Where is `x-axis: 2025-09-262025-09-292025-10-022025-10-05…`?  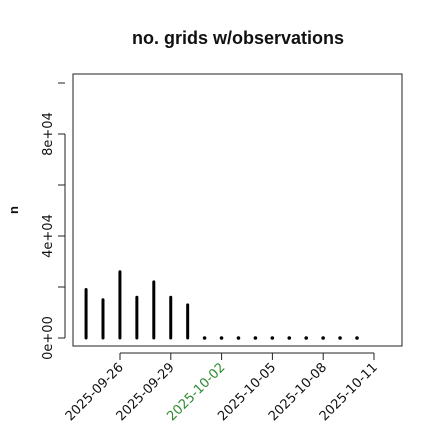
x-axis: 2025-09-262025-09-292025-10-022025-10-05… is located at coordinates (222, 388).